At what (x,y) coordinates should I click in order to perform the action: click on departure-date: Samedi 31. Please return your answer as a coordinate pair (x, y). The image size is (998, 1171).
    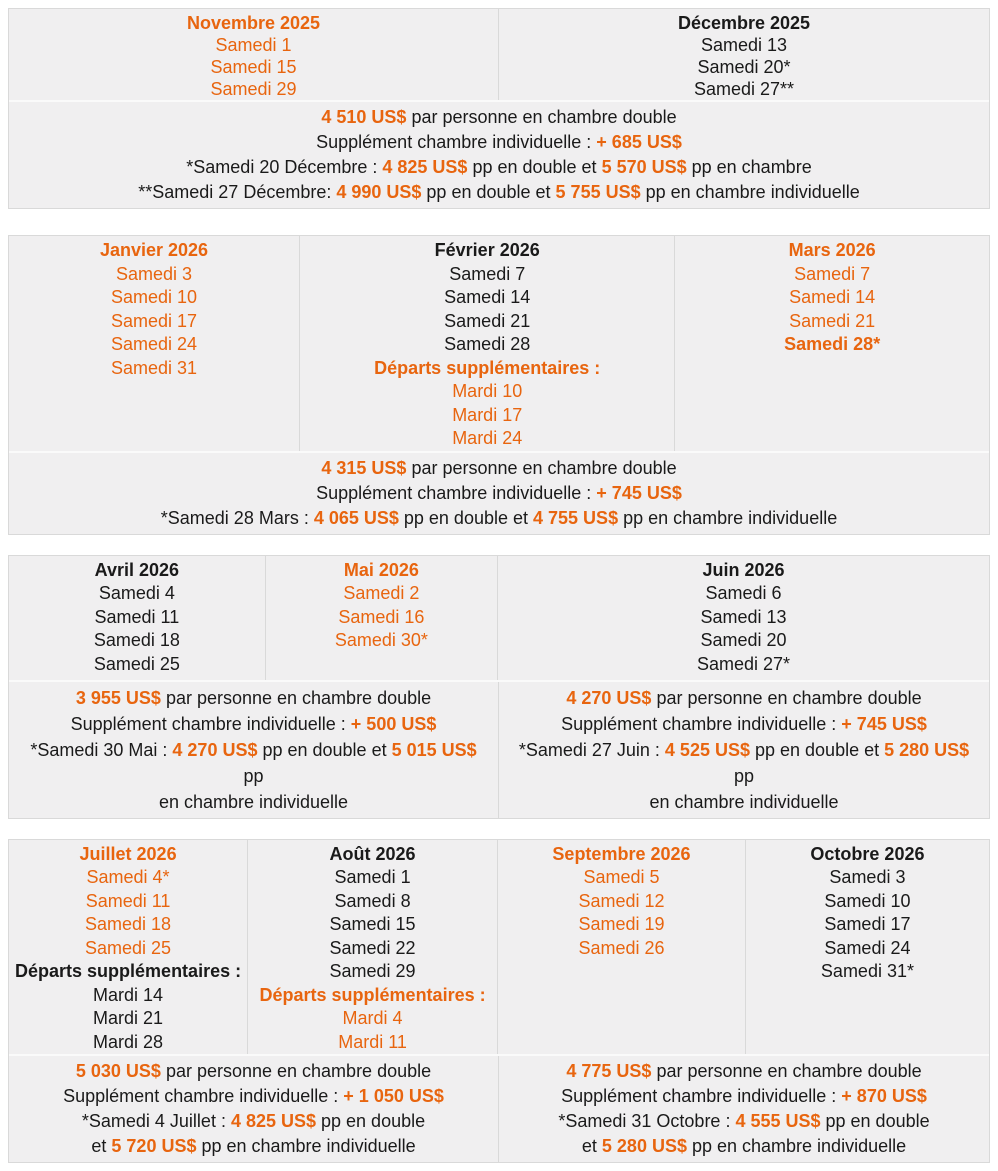
    Looking at the image, I should click on (154, 367).